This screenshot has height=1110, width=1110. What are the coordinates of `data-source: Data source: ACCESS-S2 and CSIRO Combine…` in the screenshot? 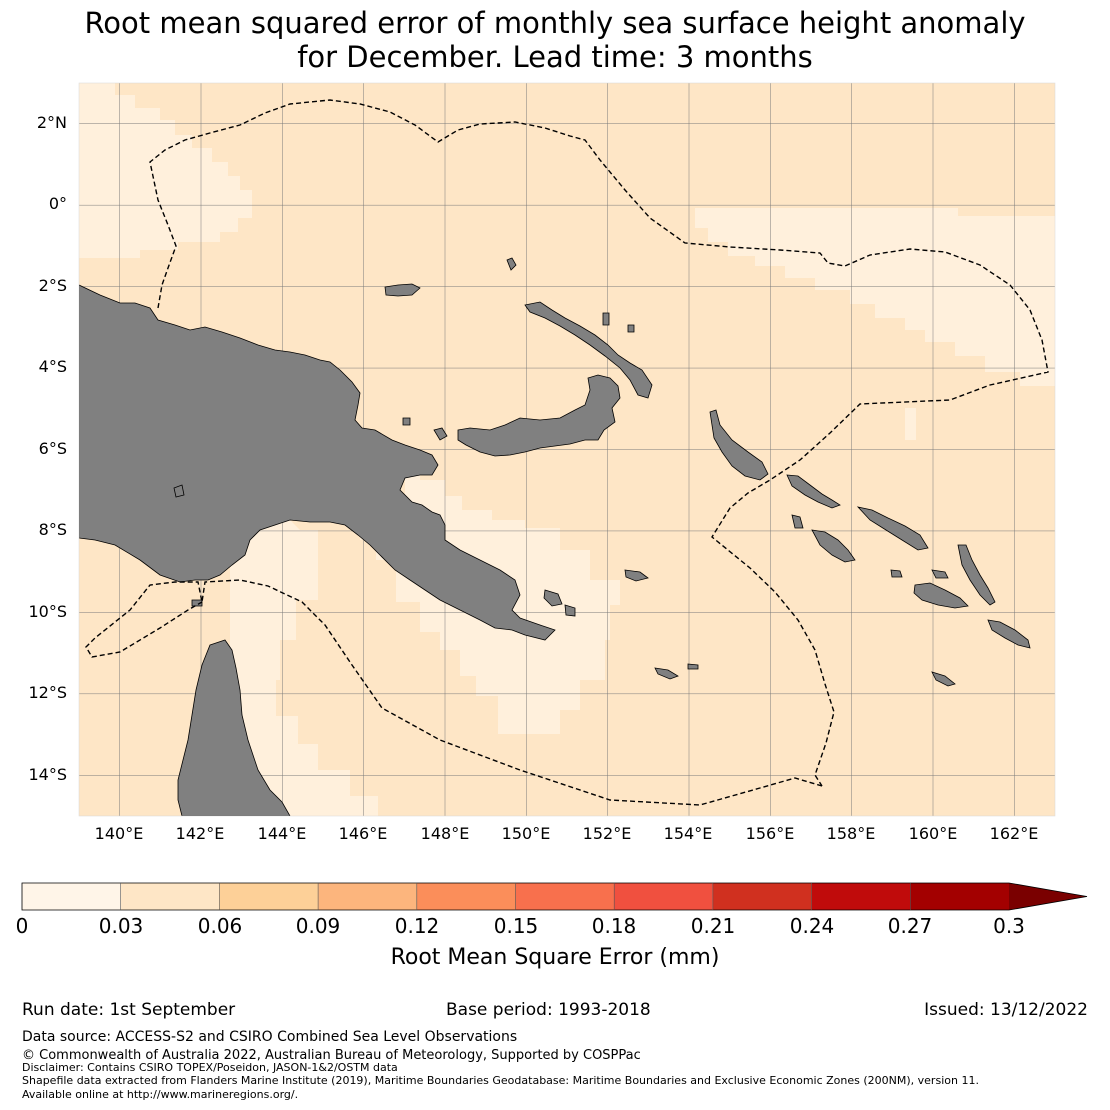 It's located at (270, 1037).